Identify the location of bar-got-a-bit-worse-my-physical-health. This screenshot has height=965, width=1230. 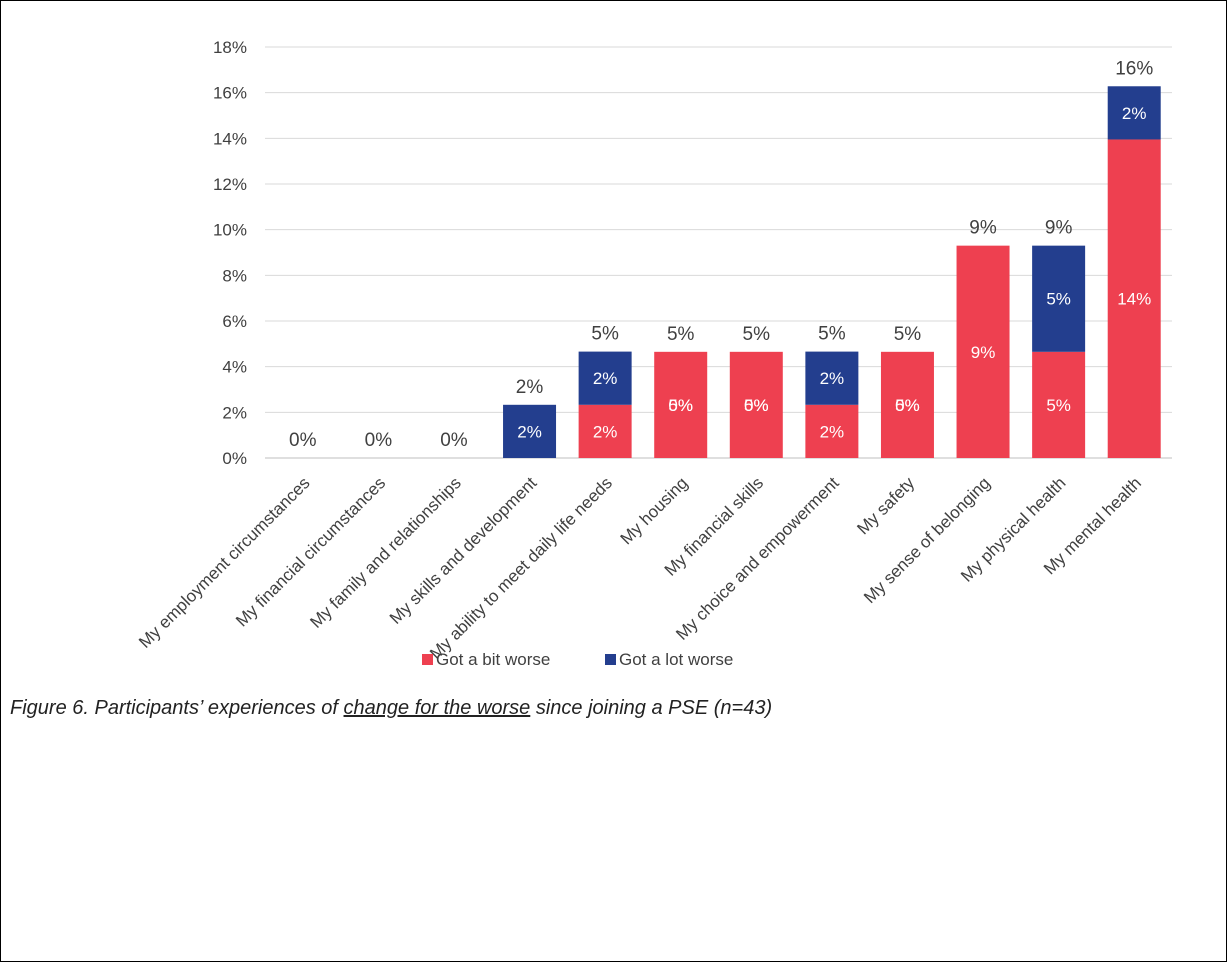
(1059, 404).